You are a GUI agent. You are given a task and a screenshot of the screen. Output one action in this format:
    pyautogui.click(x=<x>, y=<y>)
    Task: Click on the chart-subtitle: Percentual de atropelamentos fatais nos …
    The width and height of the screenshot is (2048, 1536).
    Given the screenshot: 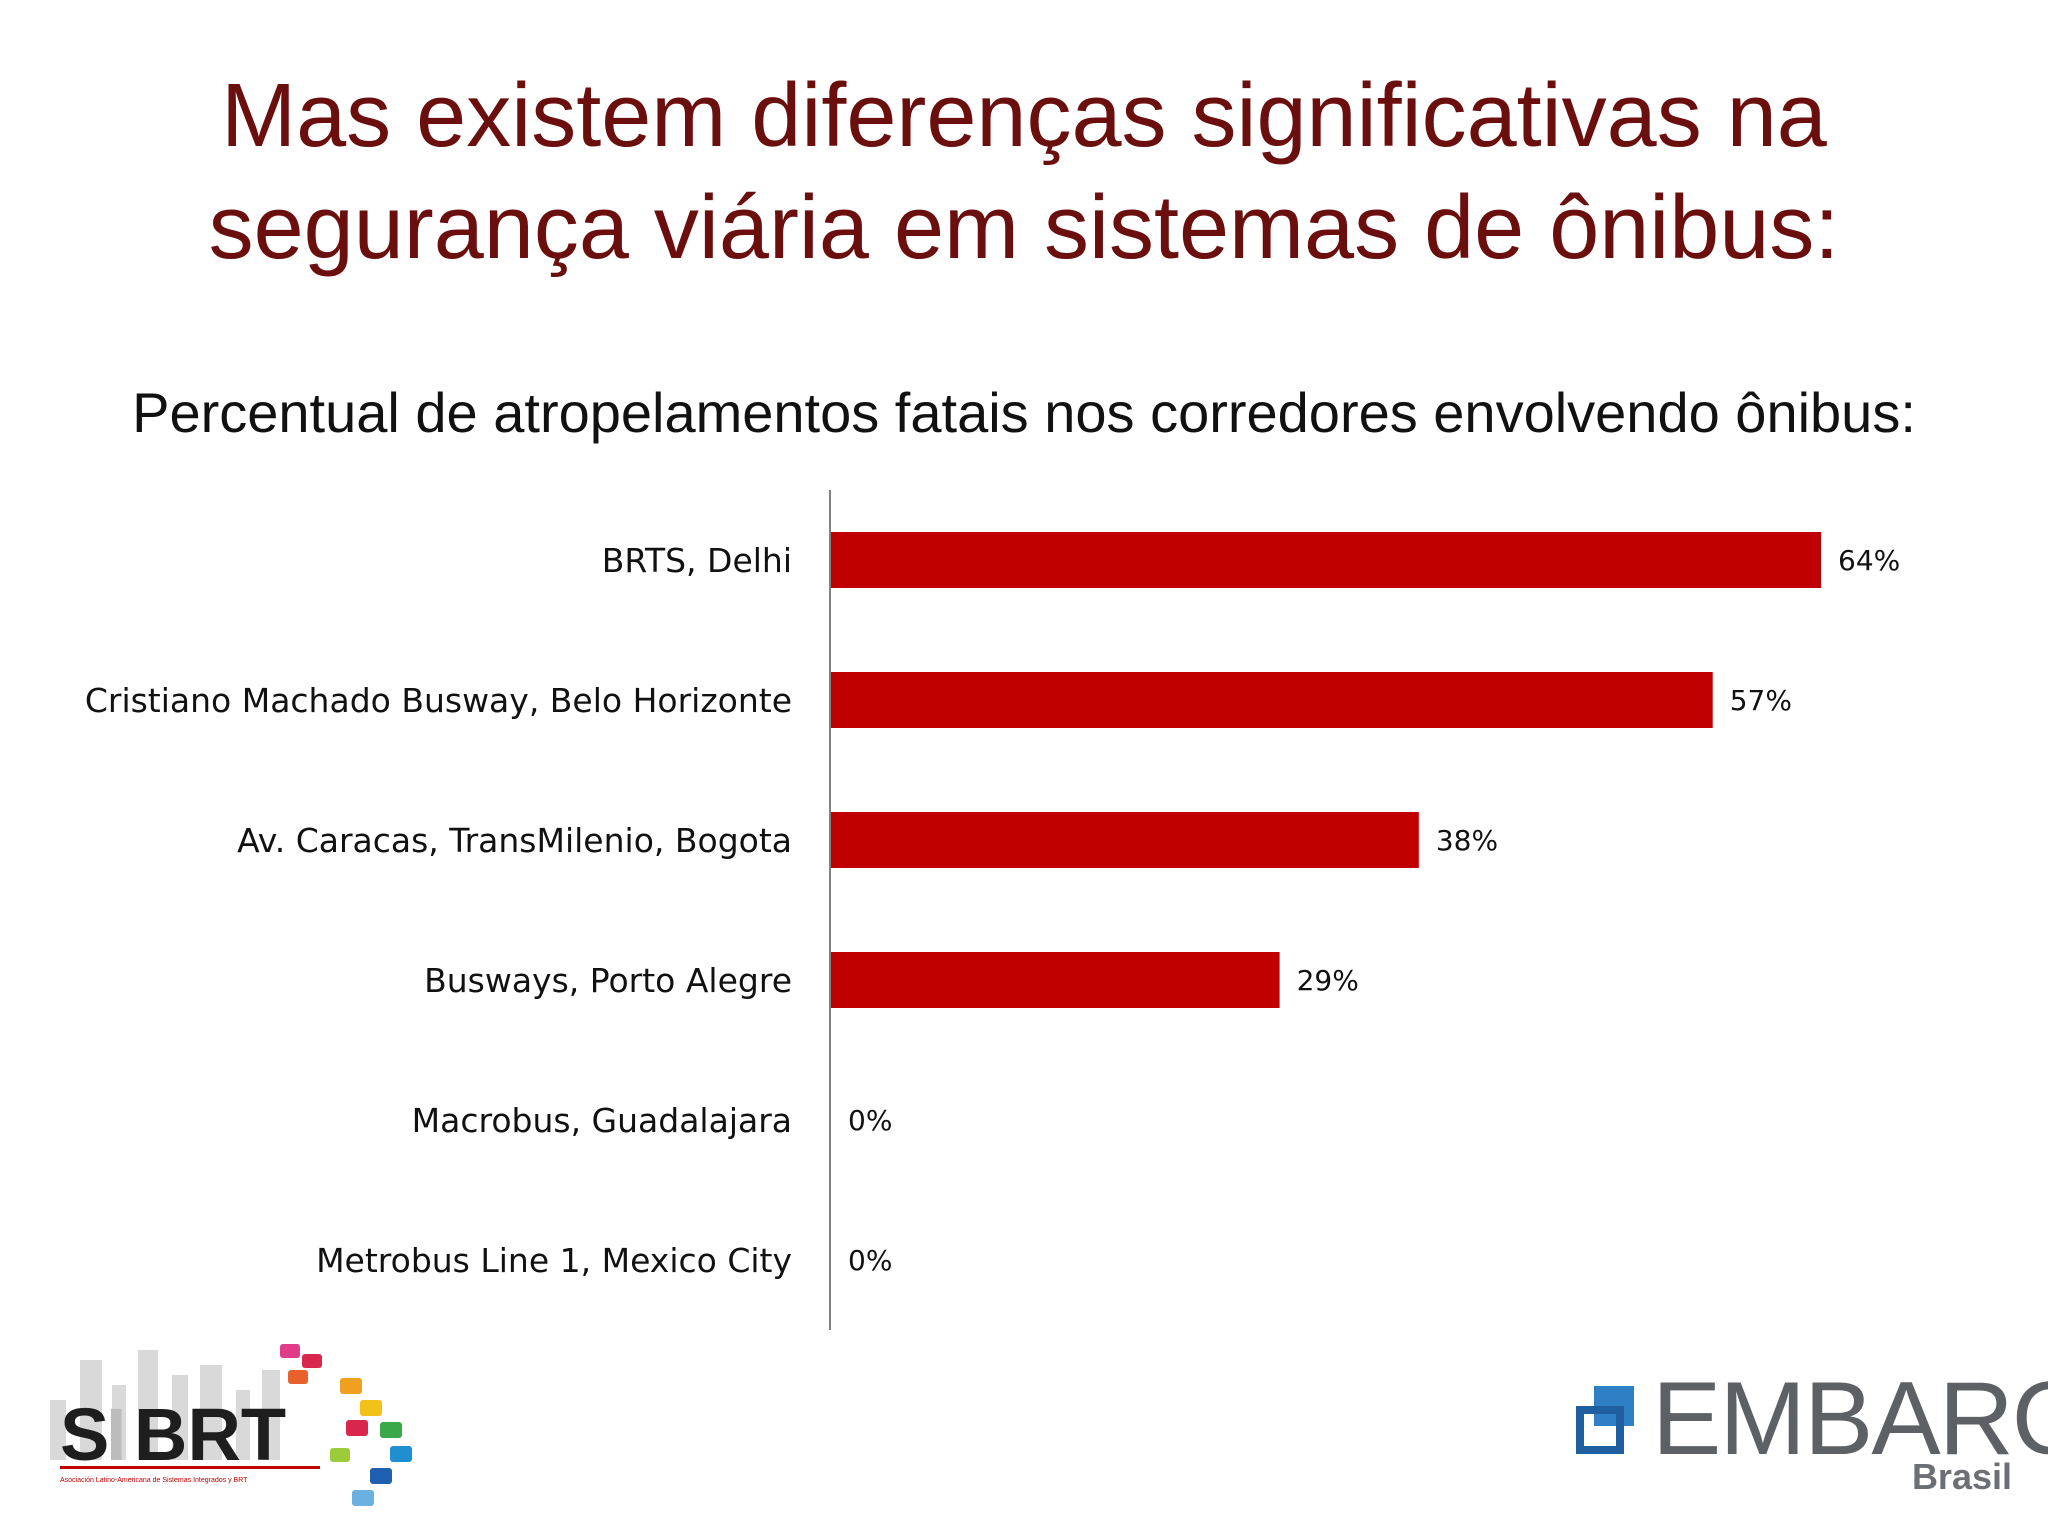 What is the action you would take?
    pyautogui.click(x=1024, y=412)
    